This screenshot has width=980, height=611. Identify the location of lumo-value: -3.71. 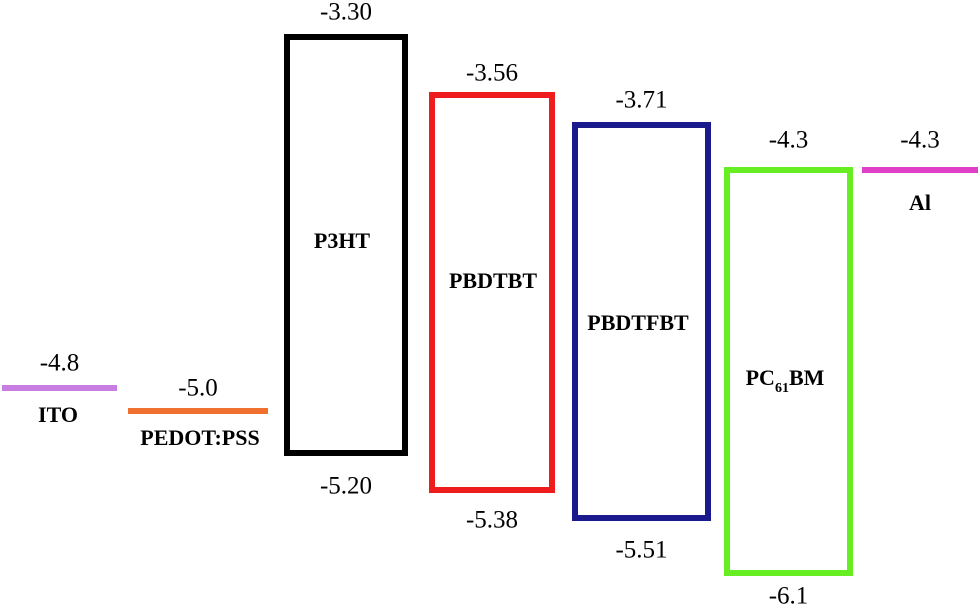
(641, 100).